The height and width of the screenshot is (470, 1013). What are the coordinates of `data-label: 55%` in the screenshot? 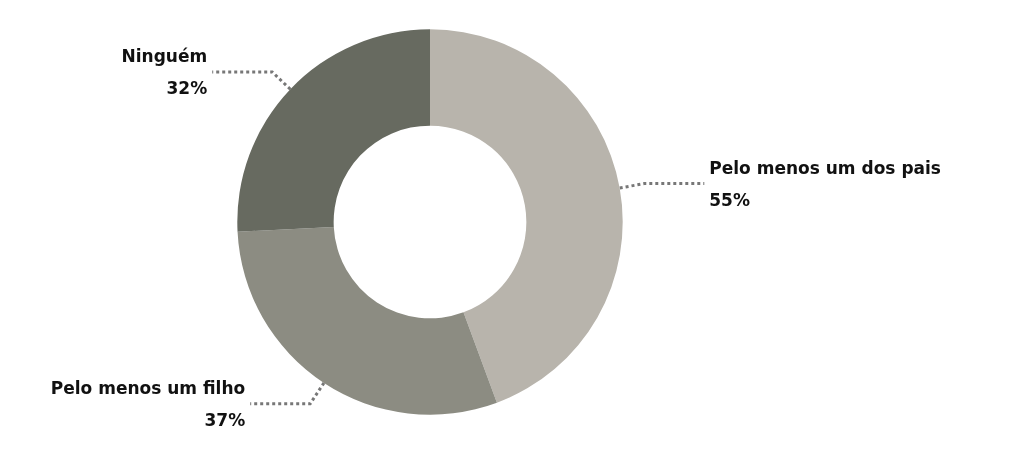 It's located at (729, 199).